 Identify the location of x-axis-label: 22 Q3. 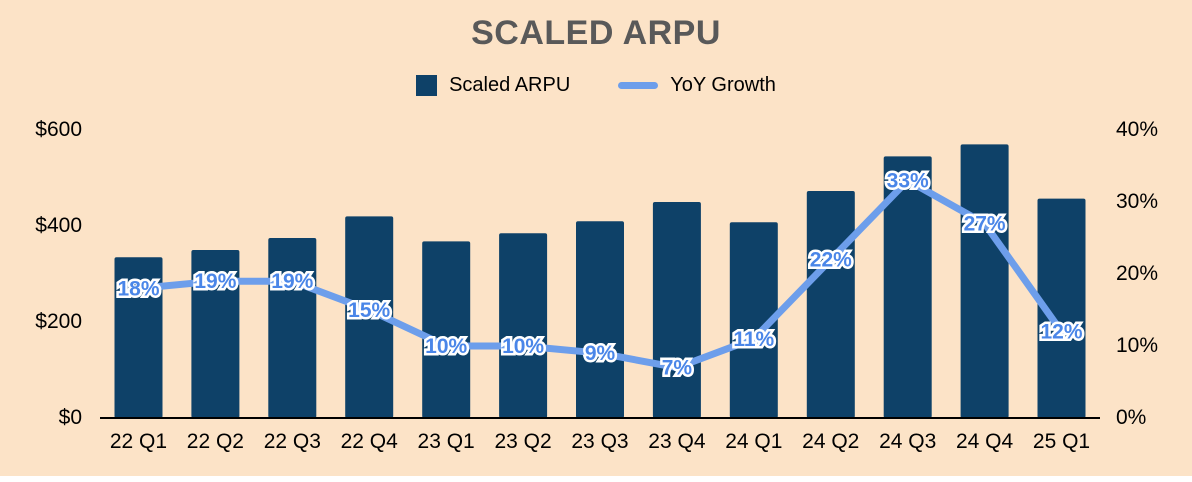
(292, 441).